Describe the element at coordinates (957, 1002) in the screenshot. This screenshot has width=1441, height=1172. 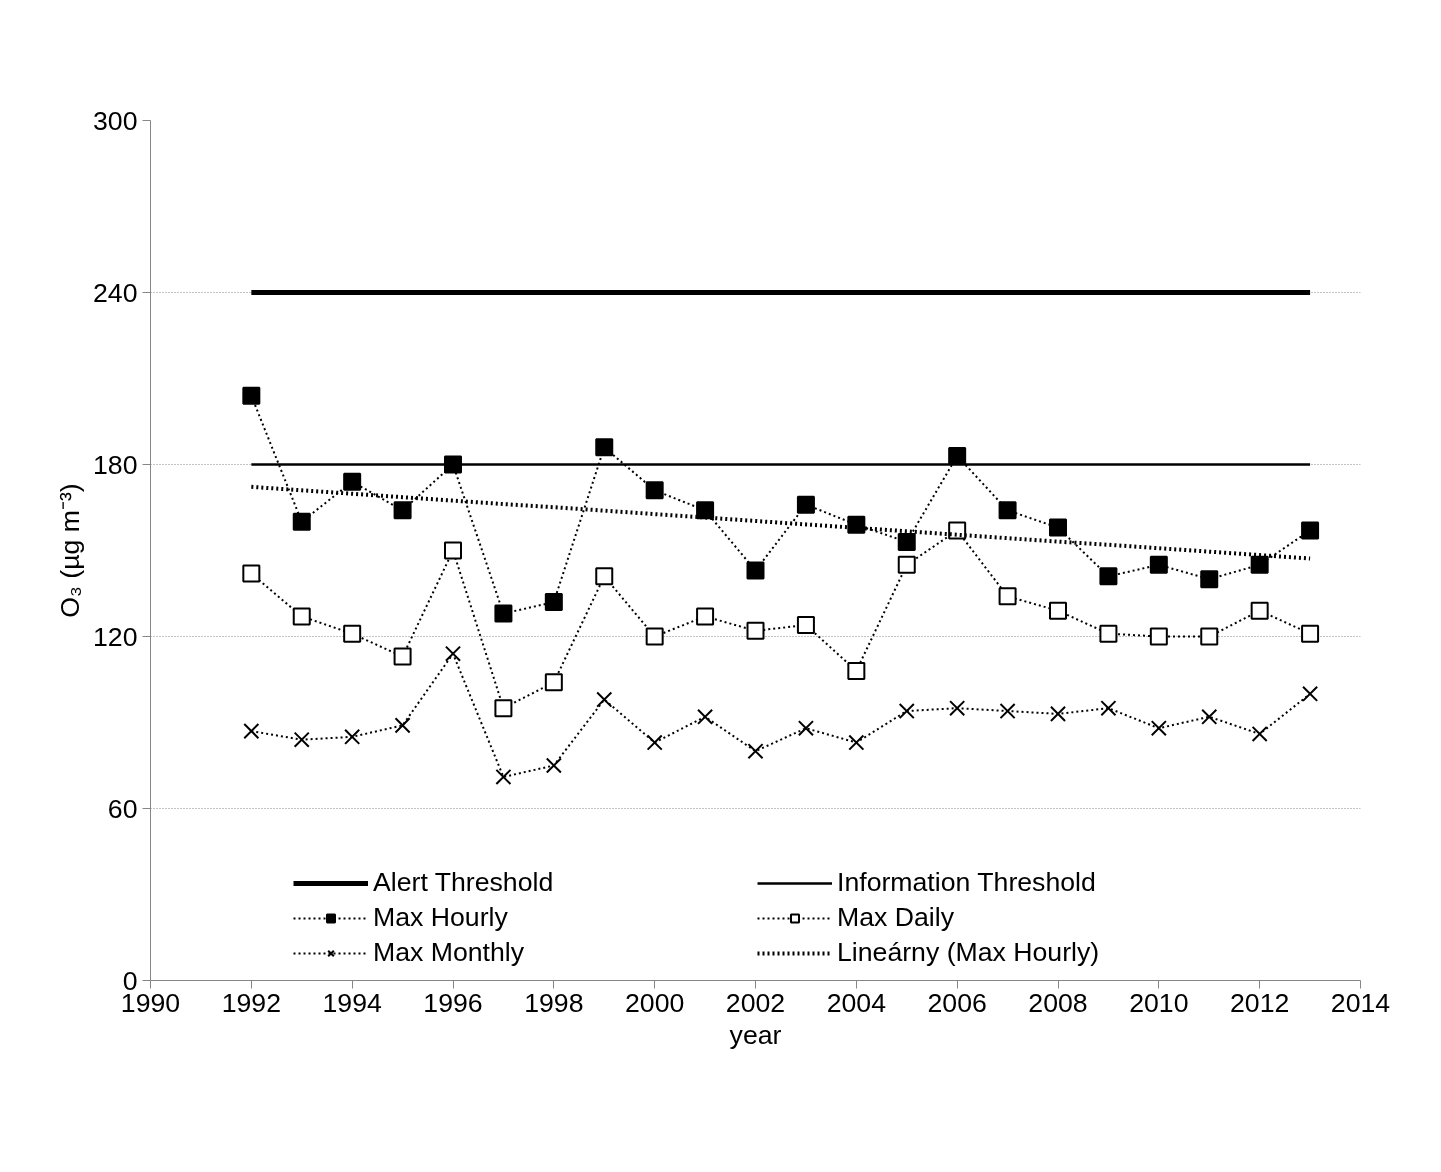
I see `x-tick-label: 2006` at that location.